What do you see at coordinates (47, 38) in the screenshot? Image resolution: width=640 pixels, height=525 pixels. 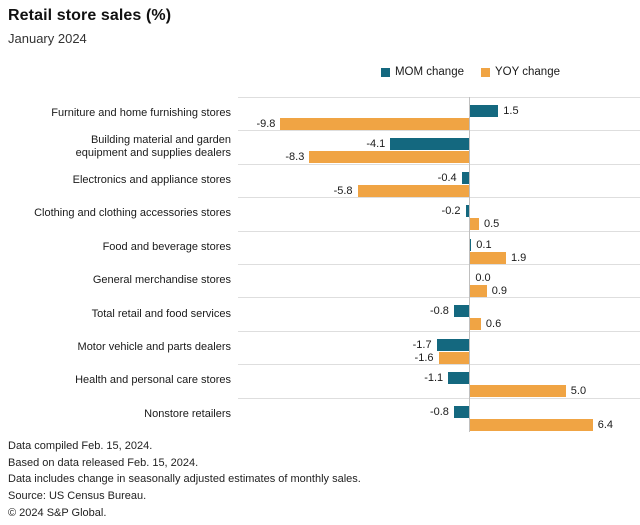 I see `chart-subtitle: January 2024` at bounding box center [47, 38].